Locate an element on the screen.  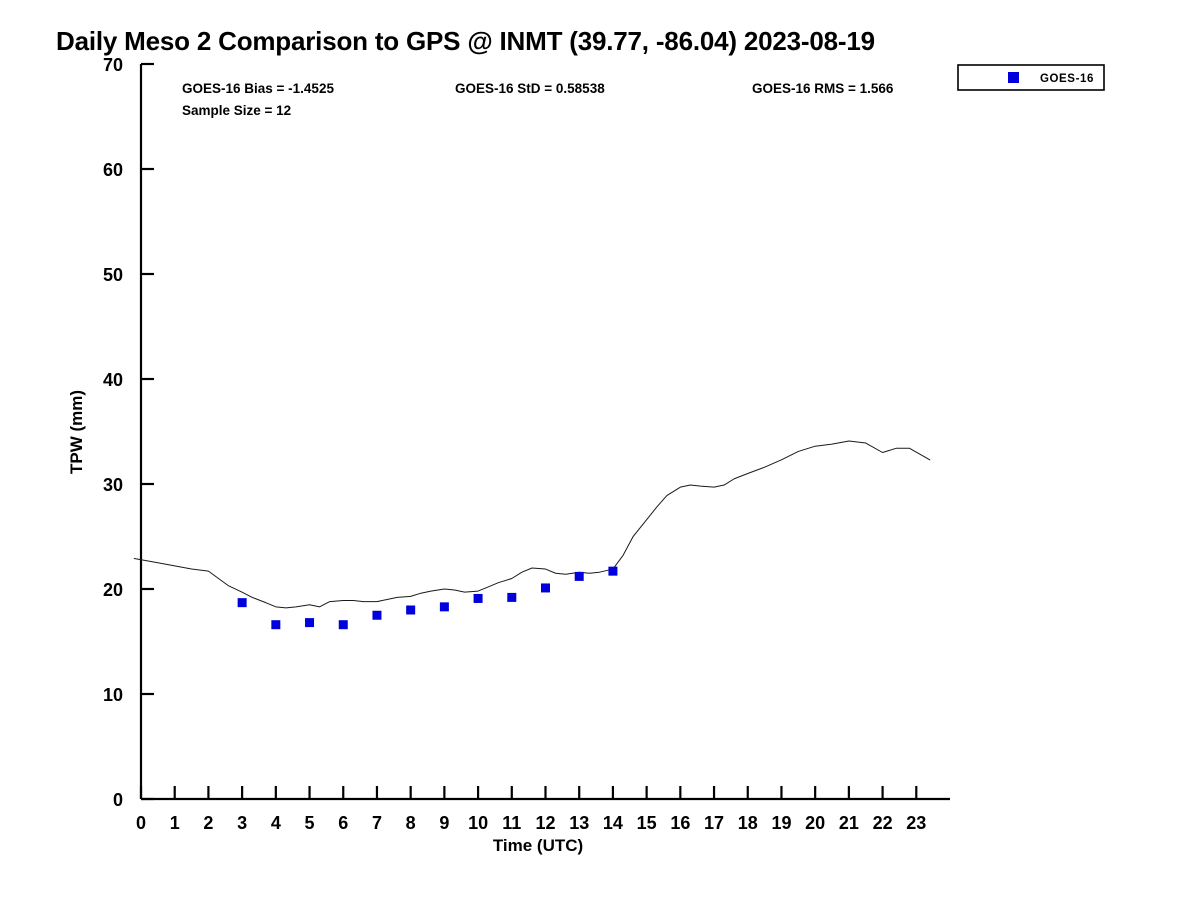
y-axis-label: TPW (mm) is located at coordinates (76, 432).